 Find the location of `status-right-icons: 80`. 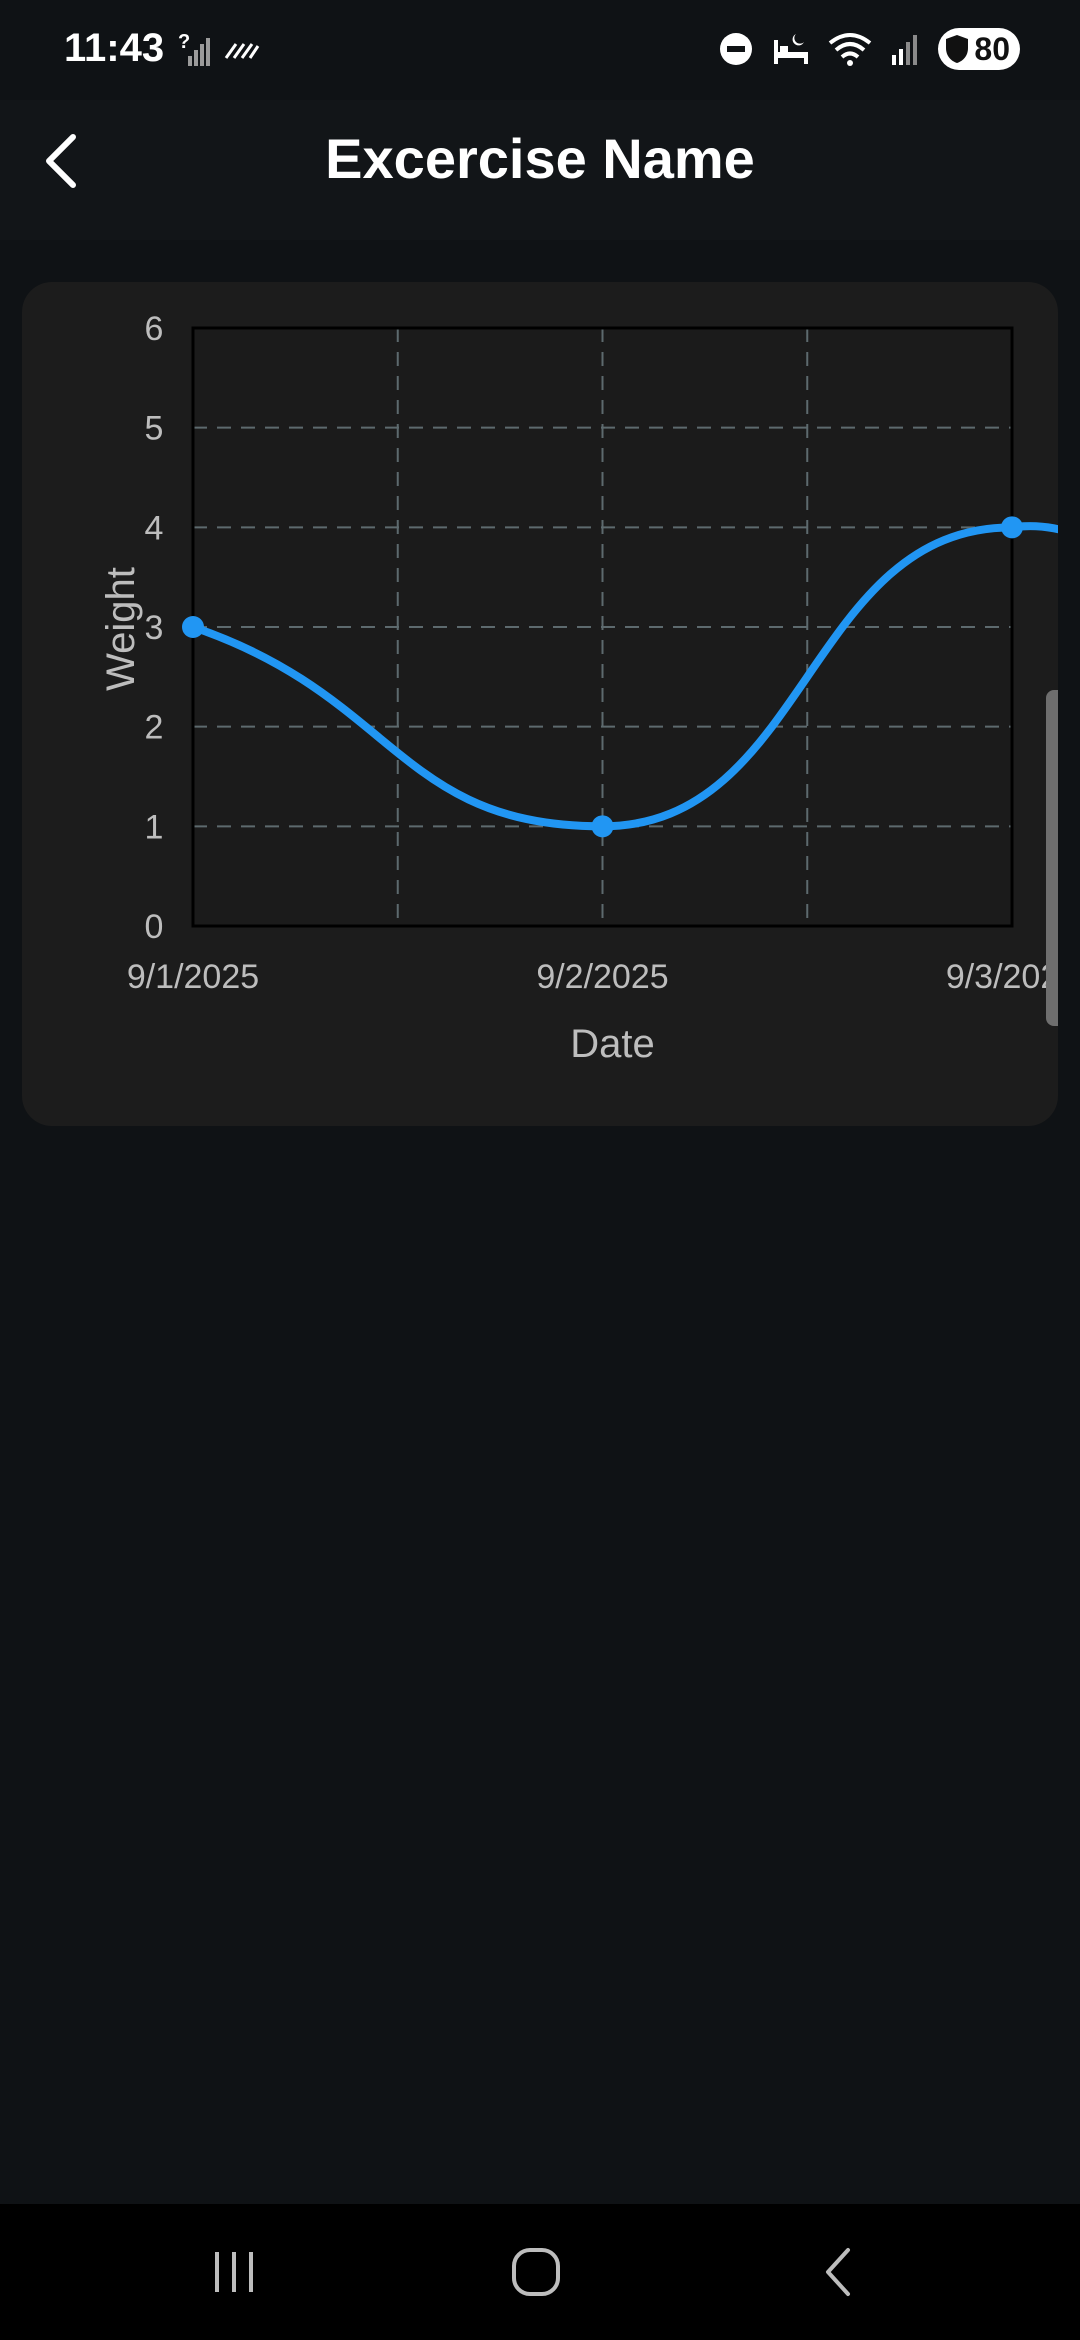

status-right-icons: 80 is located at coordinates (869, 49).